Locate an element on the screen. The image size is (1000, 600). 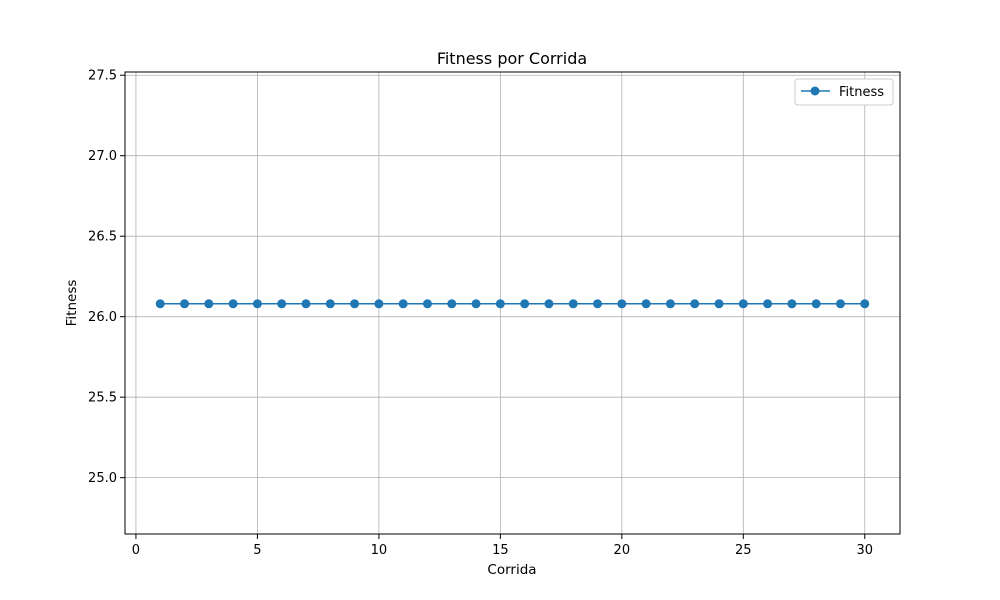
x-tick-label: 10 is located at coordinates (379, 550).